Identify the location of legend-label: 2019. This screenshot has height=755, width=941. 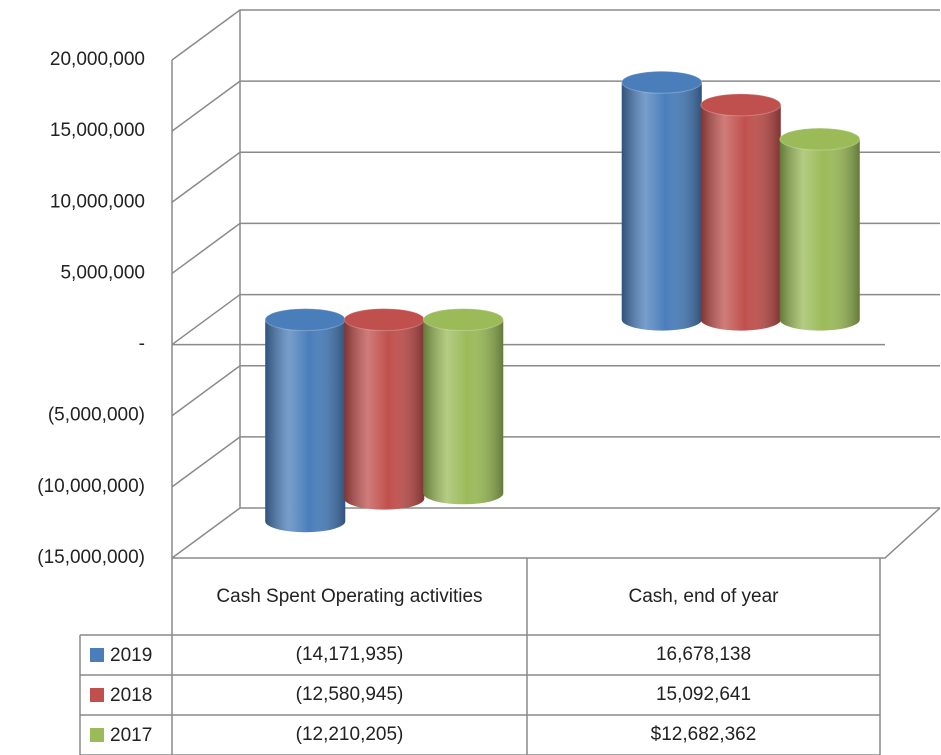
(131, 655).